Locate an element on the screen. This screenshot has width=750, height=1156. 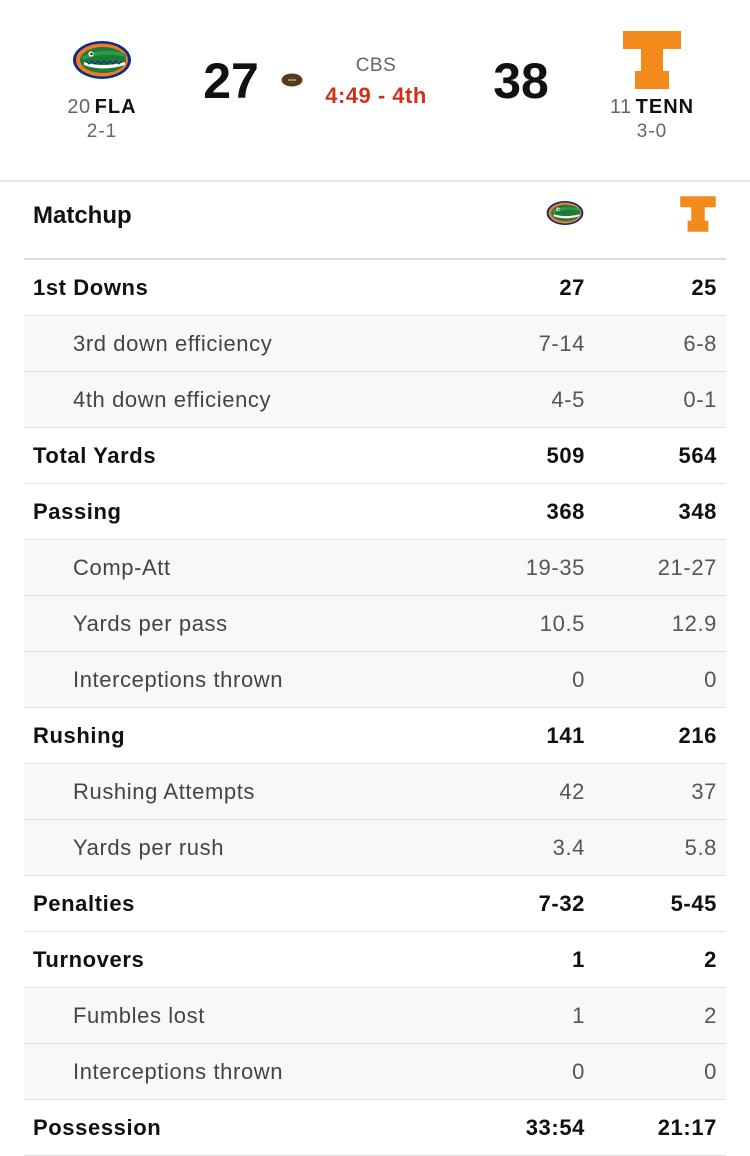
away-stat-value: 7-14 is located at coordinates (561, 343).